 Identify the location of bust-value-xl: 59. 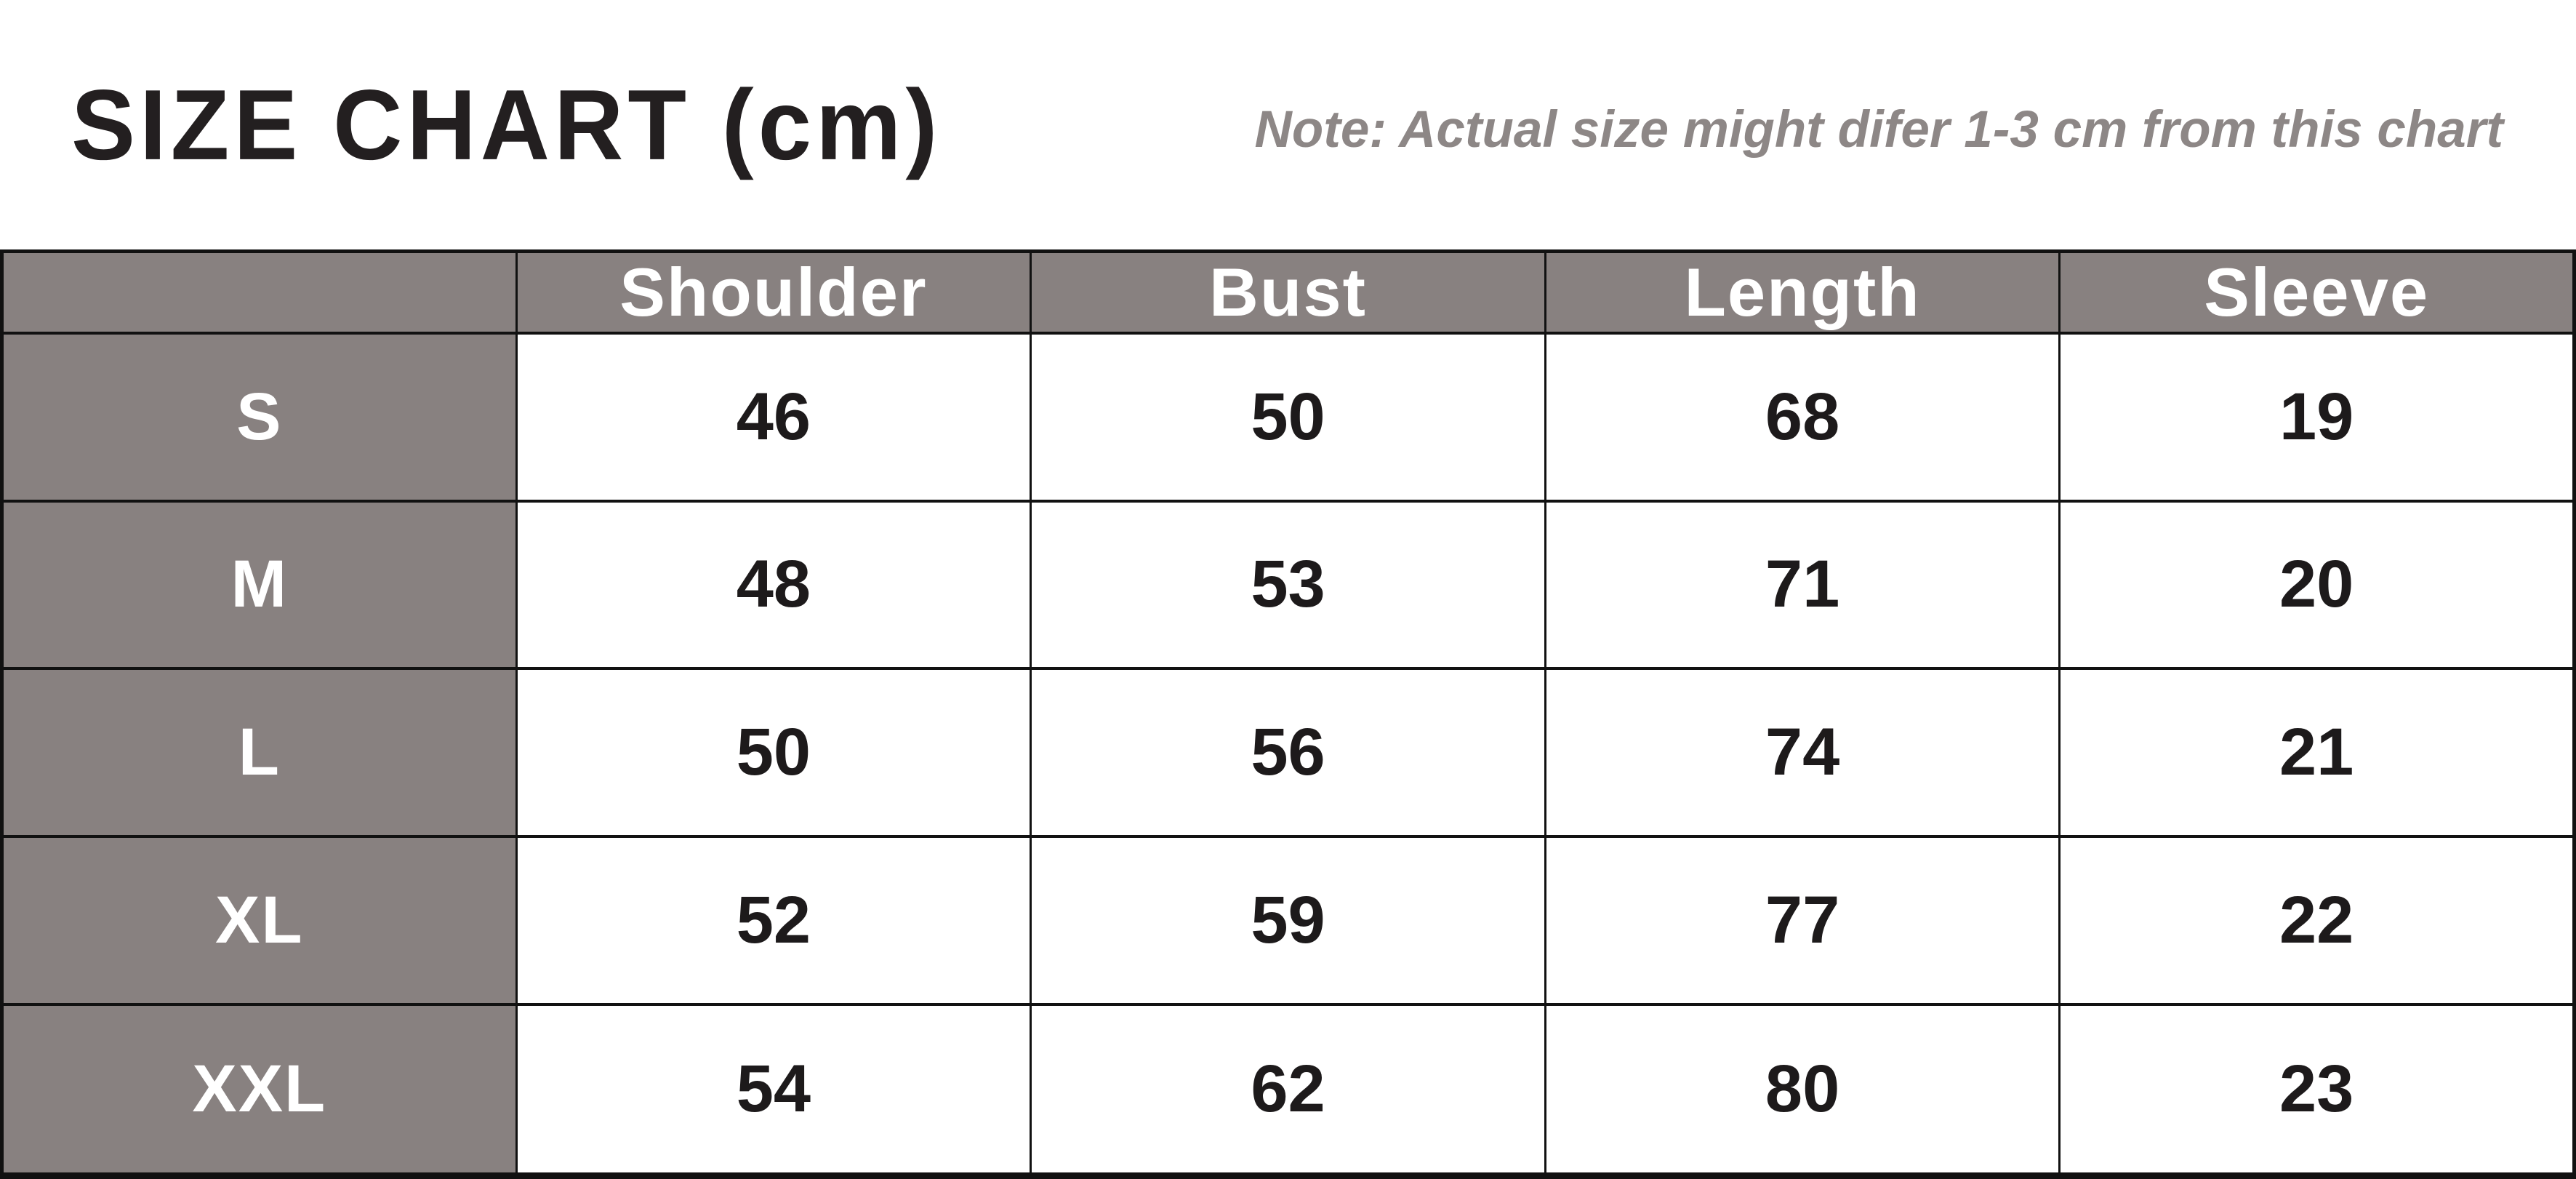
(1288, 920).